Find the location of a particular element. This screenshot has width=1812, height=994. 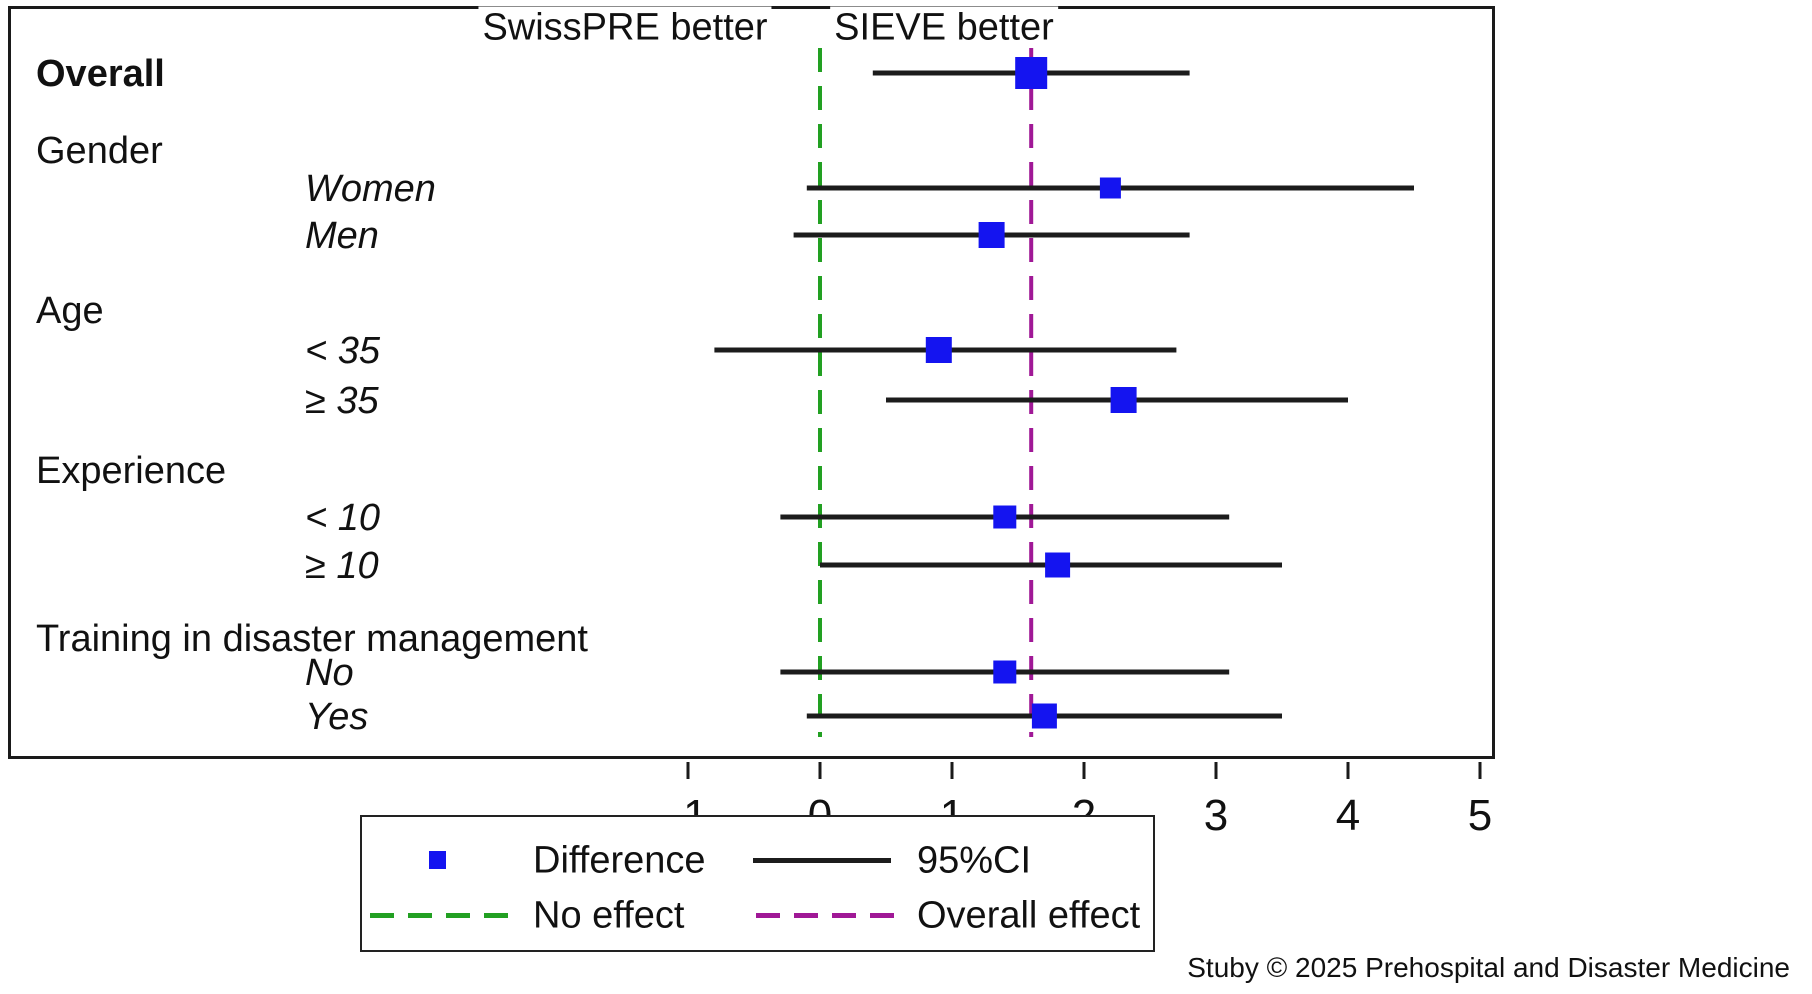

row-label: Yes is located at coordinates (336, 717).